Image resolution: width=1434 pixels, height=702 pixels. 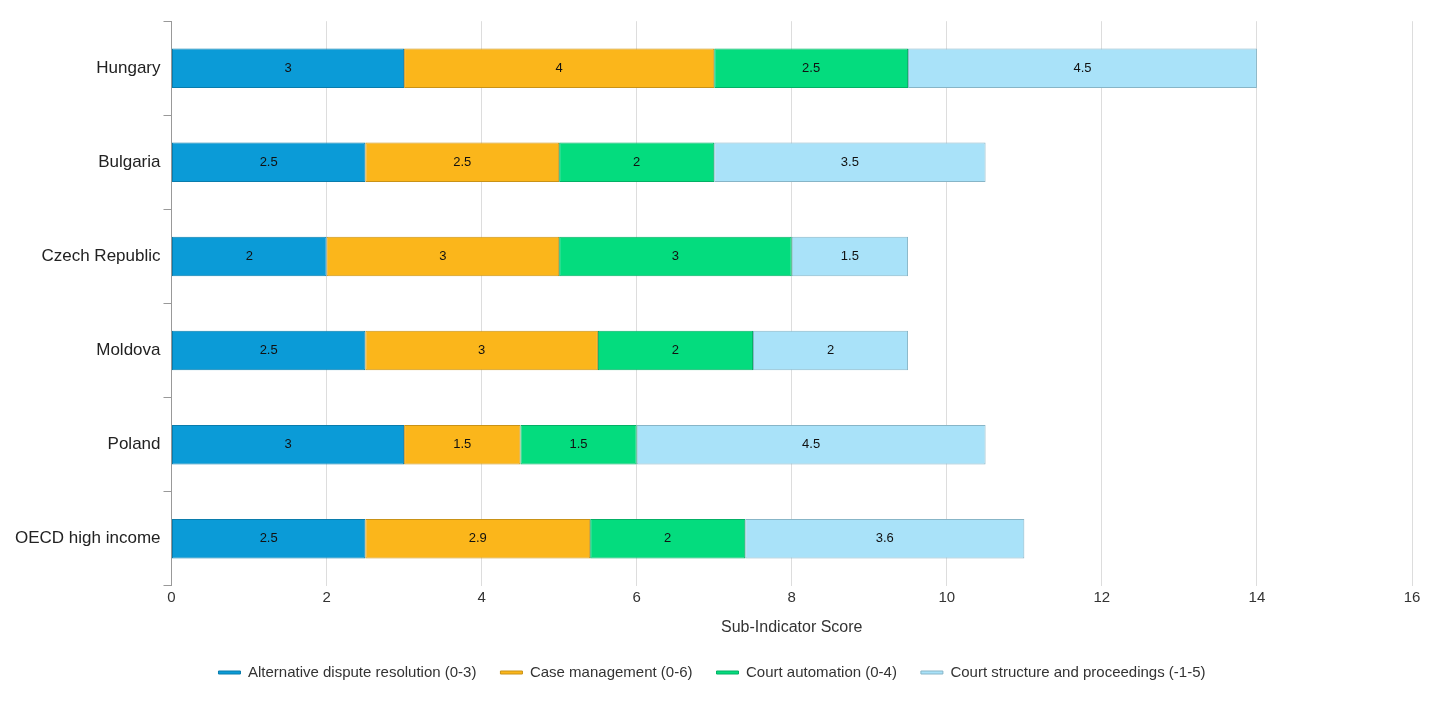 What do you see at coordinates (947, 596) in the screenshot?
I see `x-tick-label: 10` at bounding box center [947, 596].